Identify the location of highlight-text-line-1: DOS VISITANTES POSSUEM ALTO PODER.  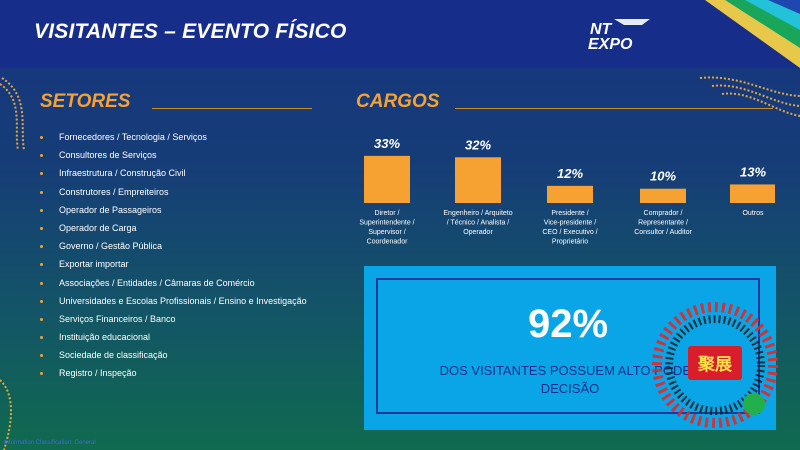
(570, 370).